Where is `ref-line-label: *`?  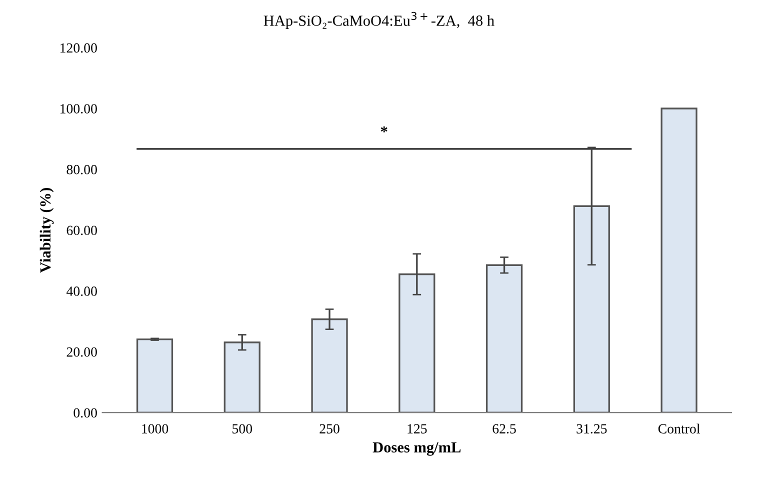 ref-line-label: * is located at coordinates (384, 129).